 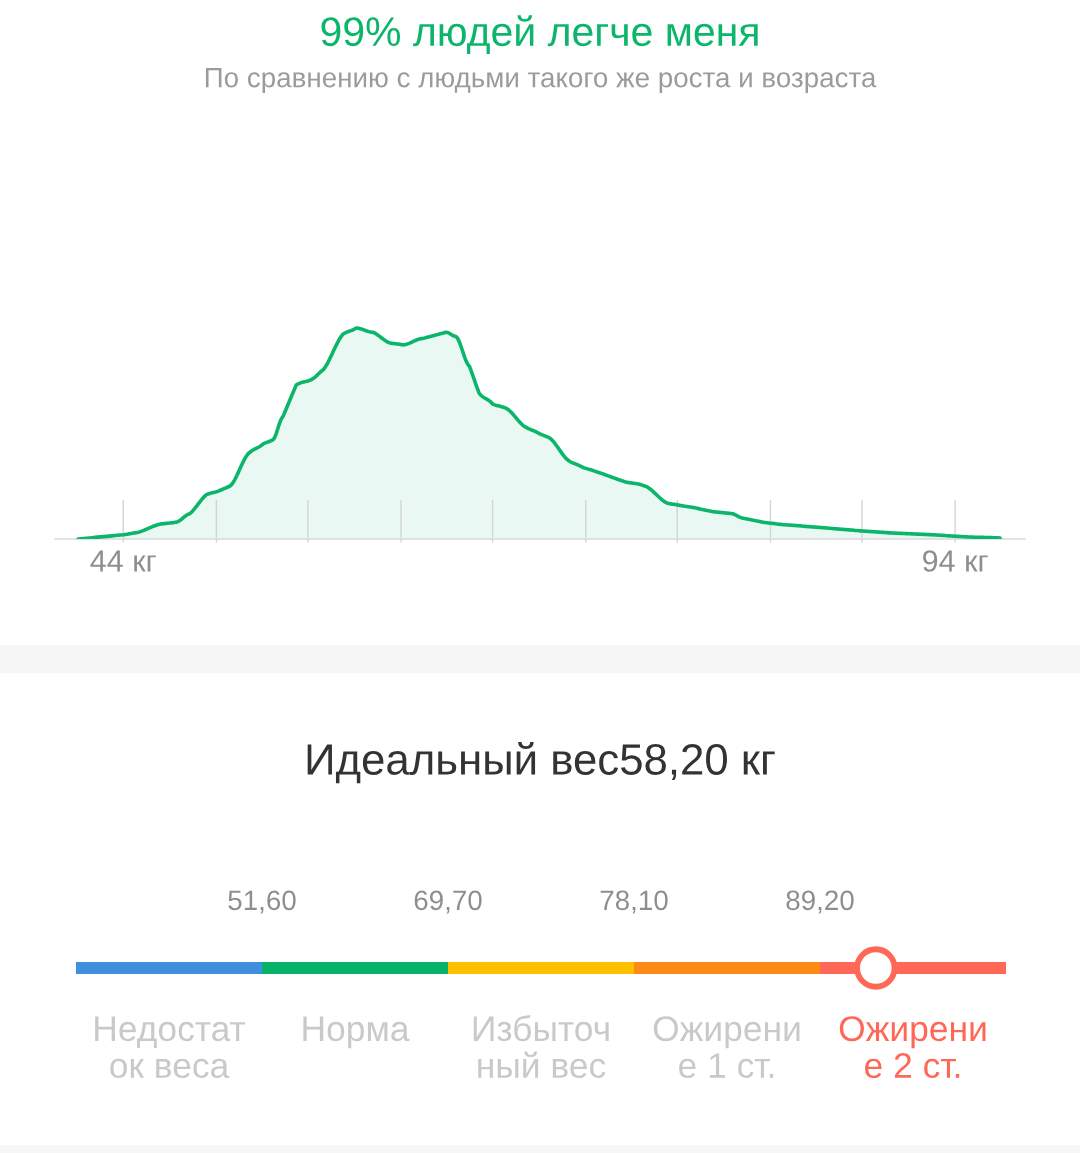 I want to click on x-tick-label: 44 кг, so click(x=123, y=561).